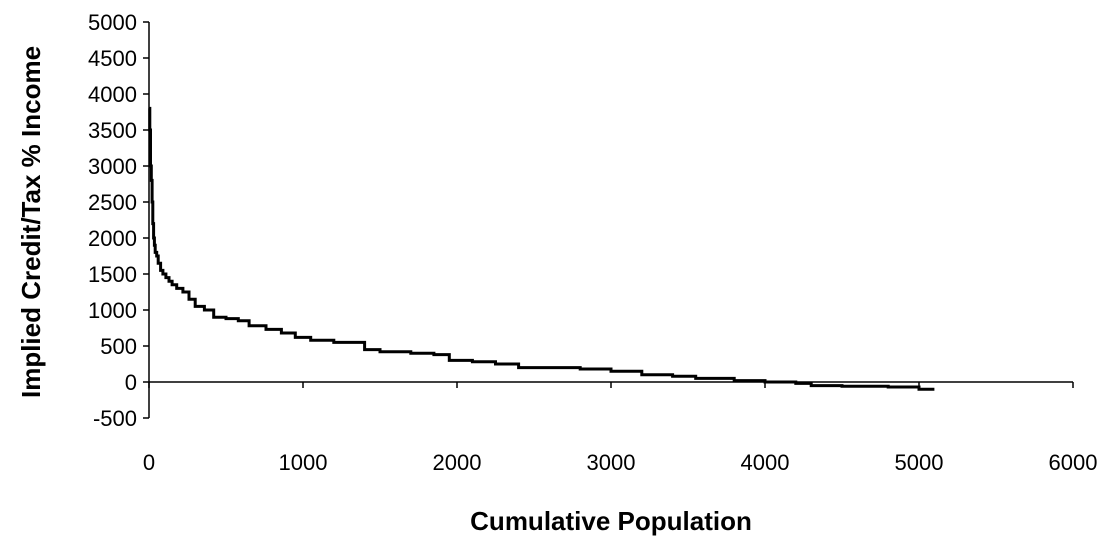 This screenshot has height=540, width=1116. What do you see at coordinates (131, 382) in the screenshot?
I see `y-tick-label: 0` at bounding box center [131, 382].